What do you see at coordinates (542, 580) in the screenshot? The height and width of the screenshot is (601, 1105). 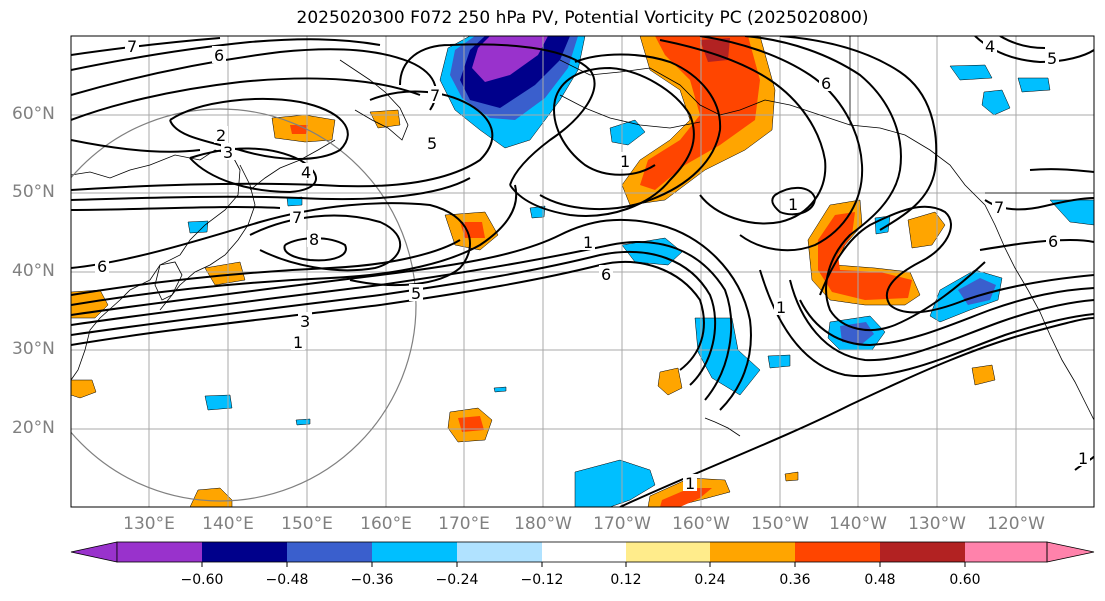 I see `colorbar-tick-label: −0.12` at bounding box center [542, 580].